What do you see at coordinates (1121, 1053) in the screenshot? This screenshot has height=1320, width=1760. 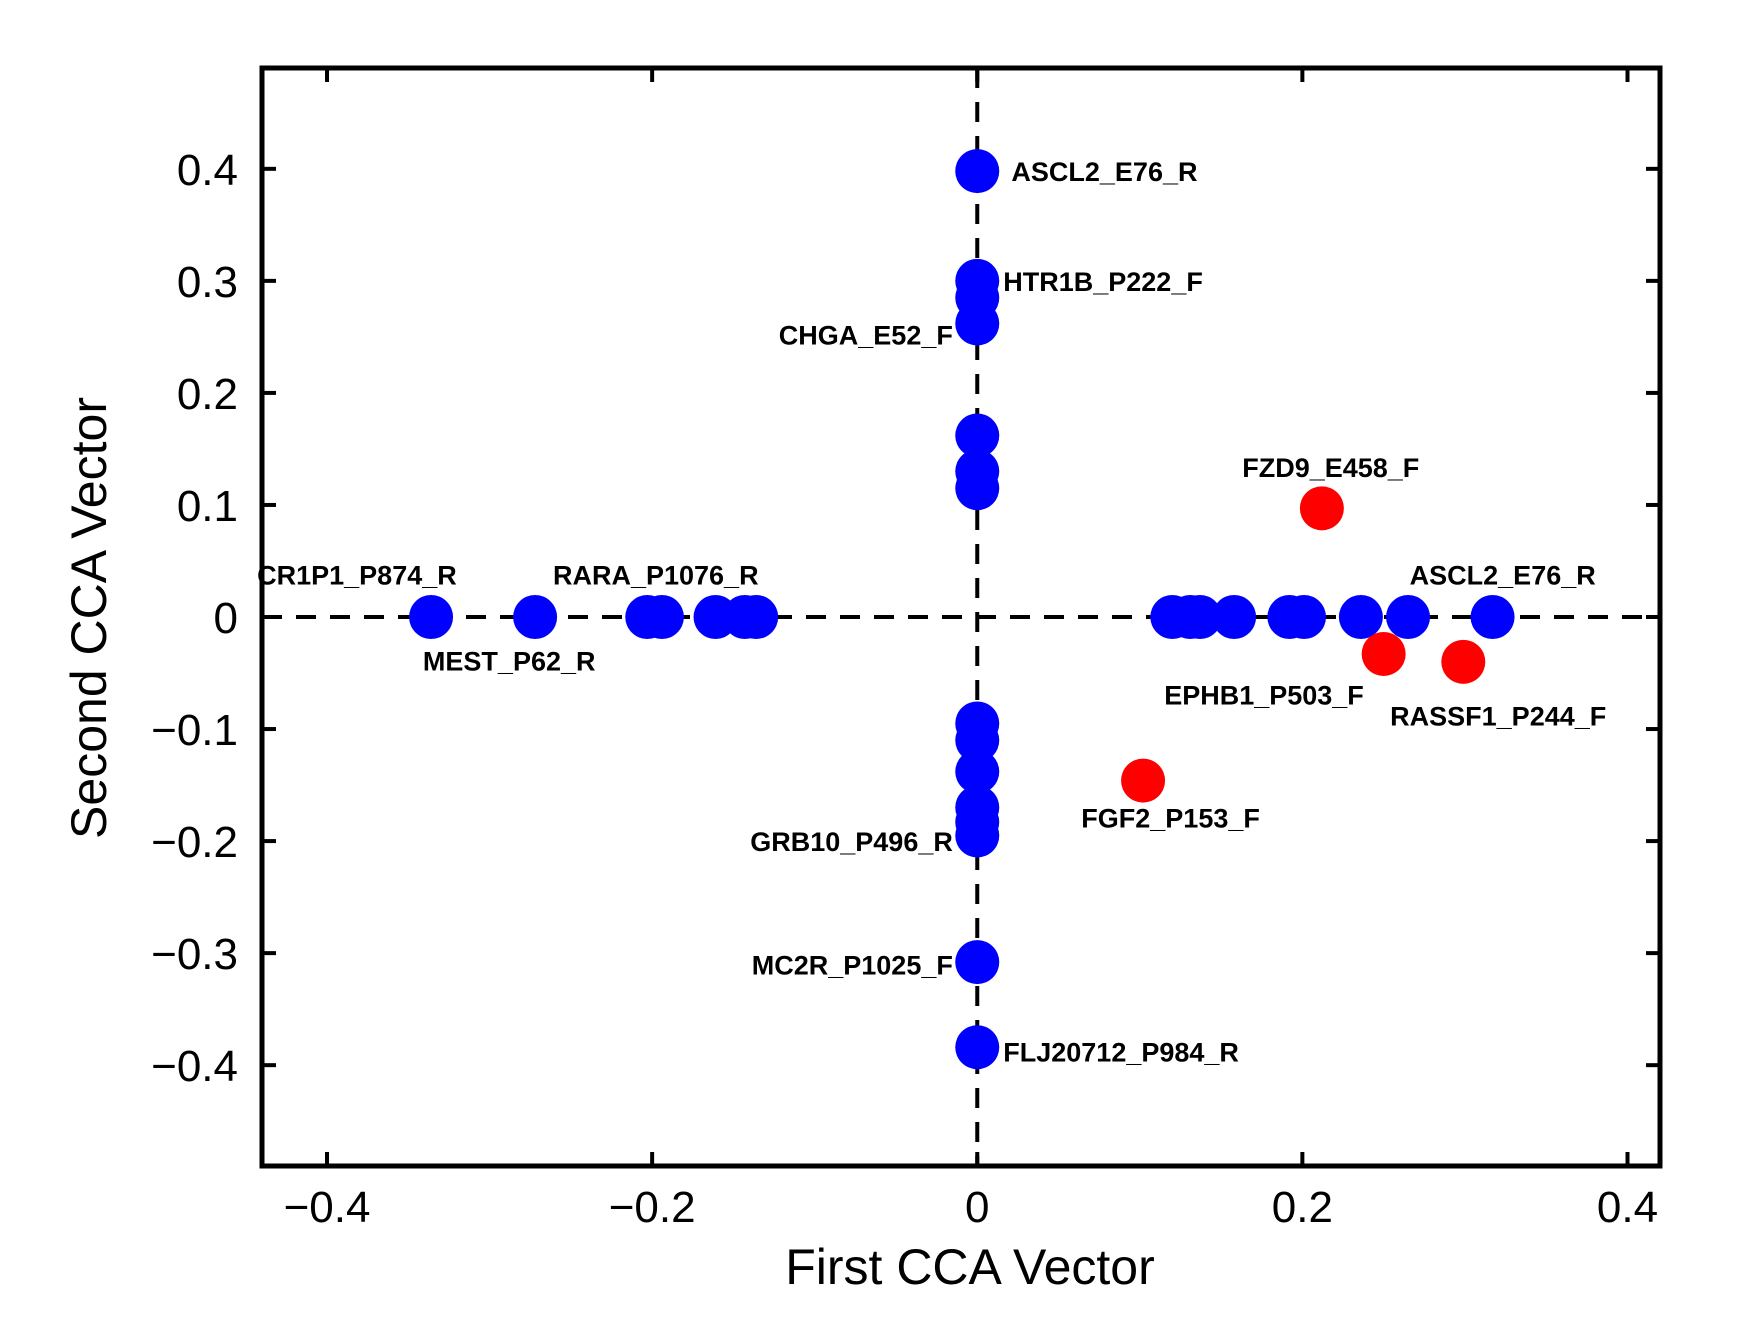 I see `point-label: FLJ20712_P984_R` at bounding box center [1121, 1053].